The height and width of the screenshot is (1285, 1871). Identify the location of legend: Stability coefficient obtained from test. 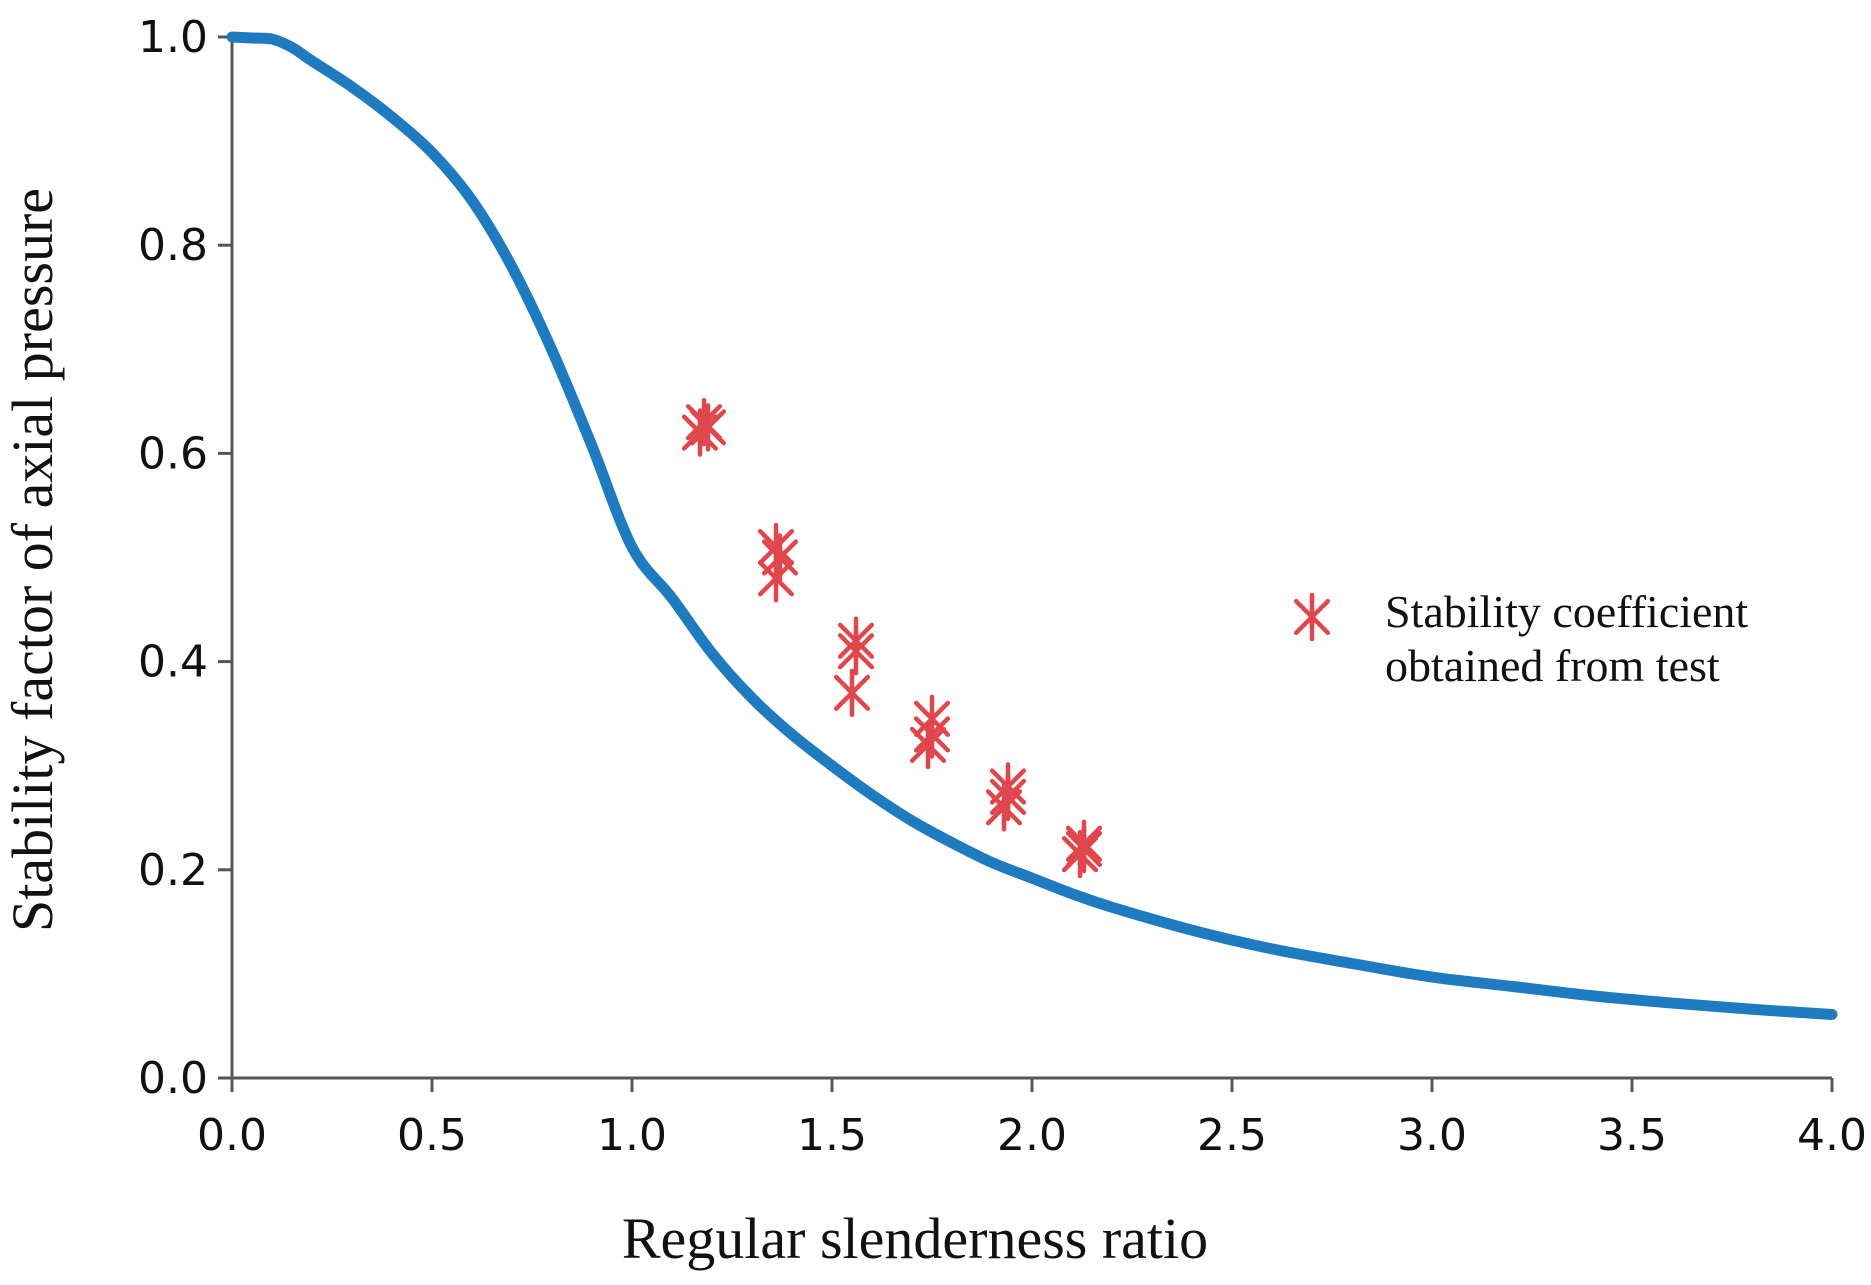
(1520, 638).